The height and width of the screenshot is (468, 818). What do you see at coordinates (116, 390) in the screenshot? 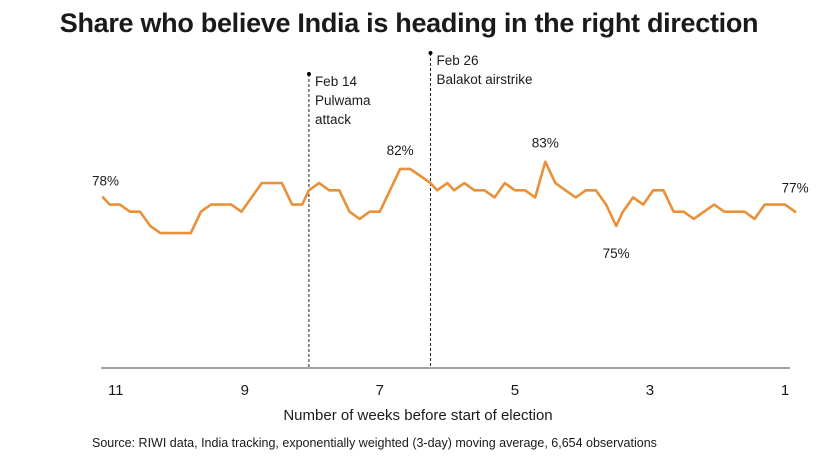
I see `x-tick-label: 11` at bounding box center [116, 390].